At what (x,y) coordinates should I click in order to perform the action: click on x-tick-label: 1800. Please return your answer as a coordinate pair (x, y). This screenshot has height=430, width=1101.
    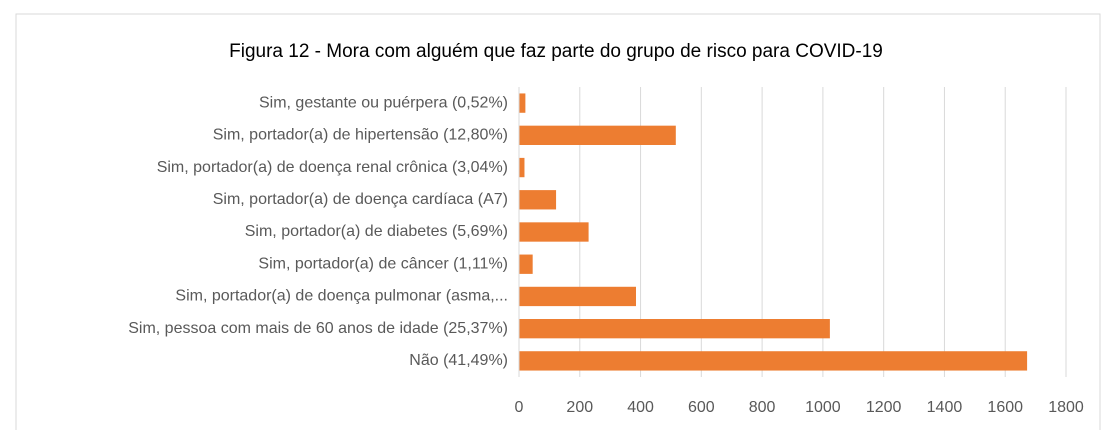
    Looking at the image, I should click on (1066, 407).